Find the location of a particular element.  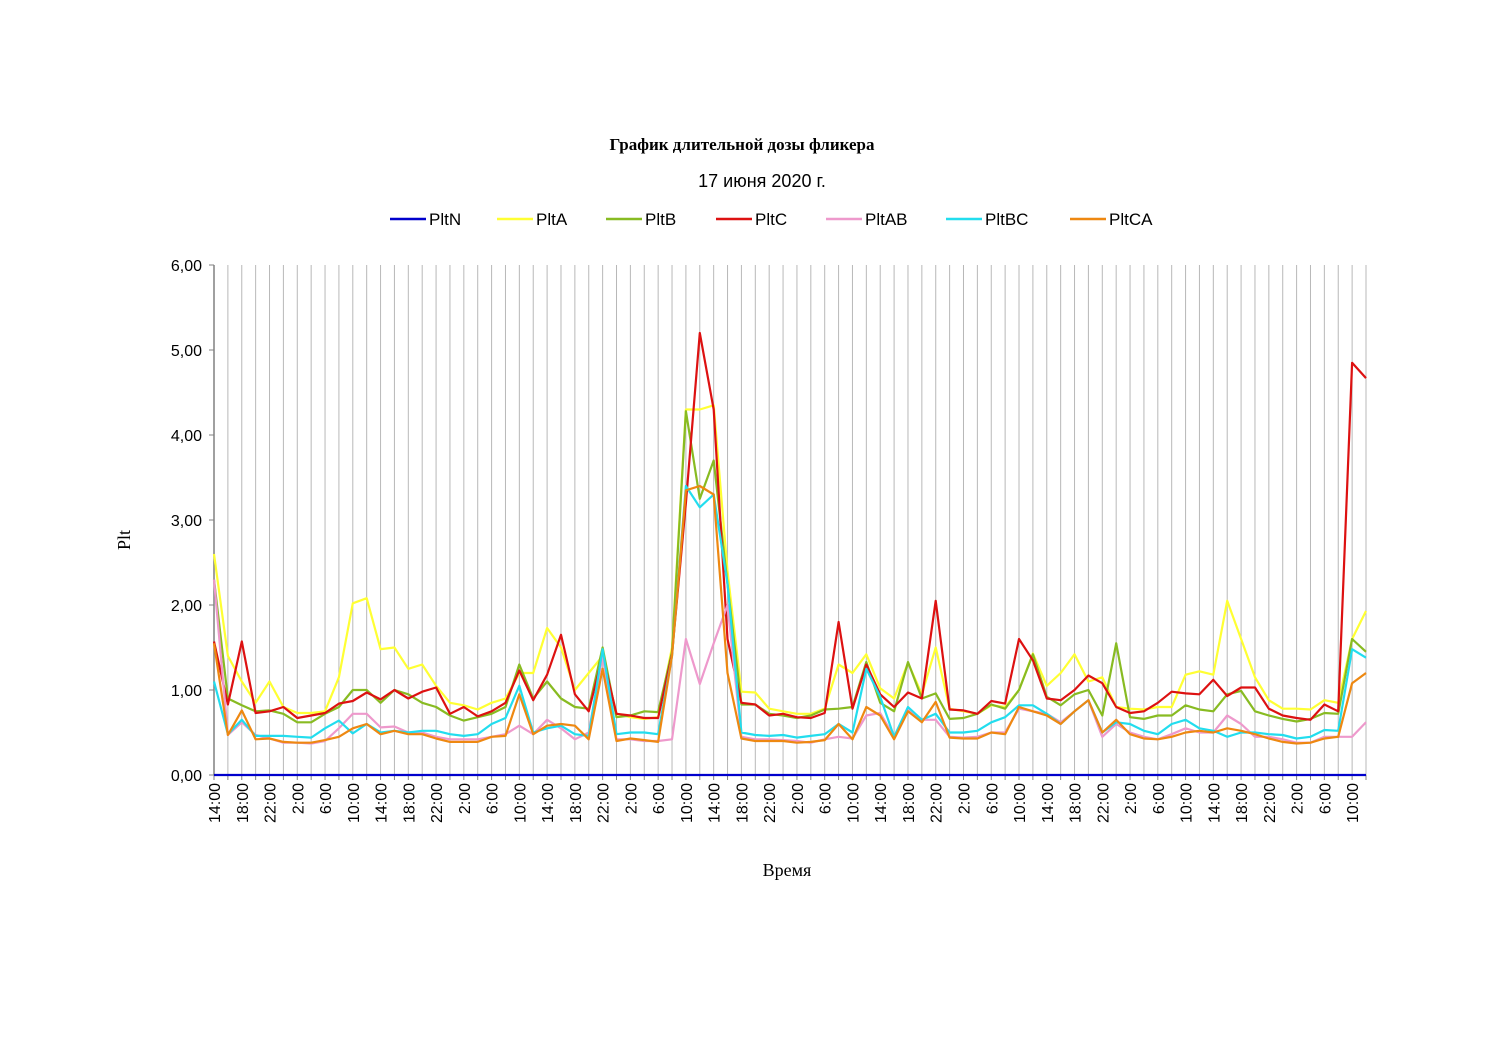

y-tick-label: 2,00 is located at coordinates (186, 606).